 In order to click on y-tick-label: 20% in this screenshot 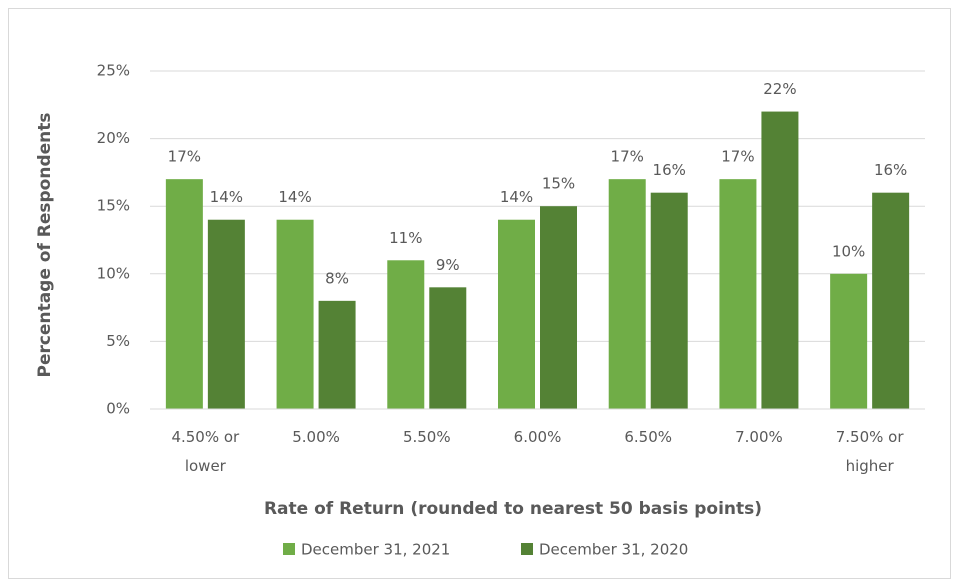, I will do `click(113, 138)`.